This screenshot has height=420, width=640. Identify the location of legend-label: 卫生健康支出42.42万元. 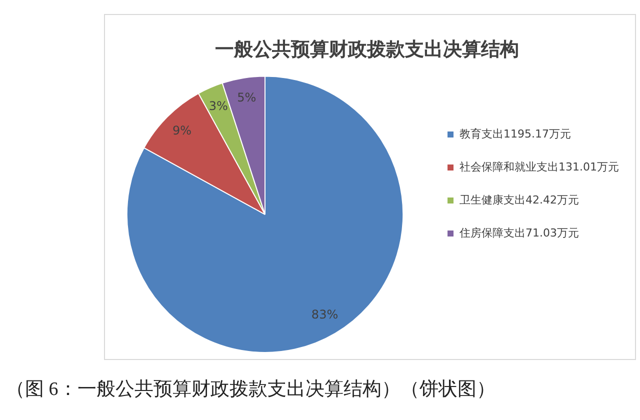
(520, 199).